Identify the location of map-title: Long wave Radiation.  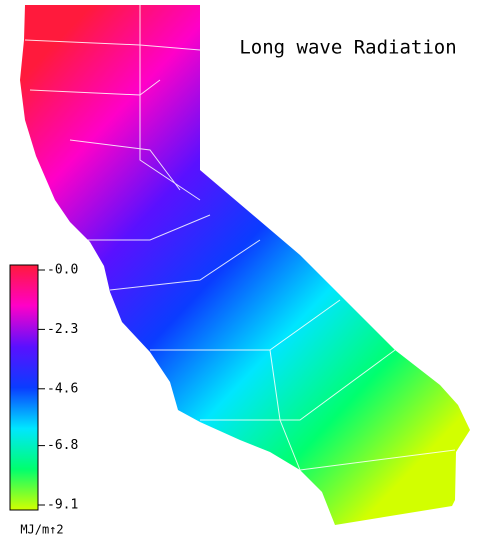
(347, 48).